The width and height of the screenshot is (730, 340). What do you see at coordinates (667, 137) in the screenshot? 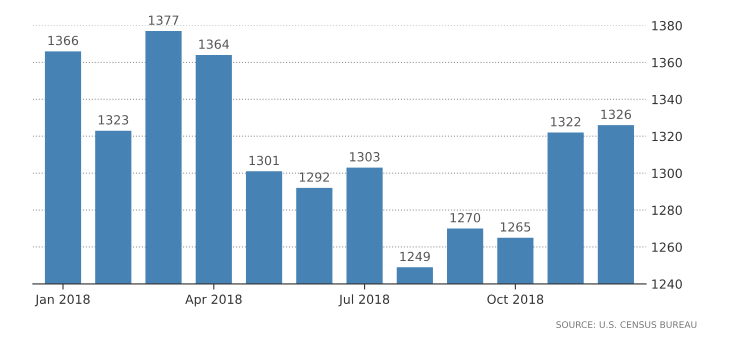
I see `y-tick-label: 1320` at bounding box center [667, 137].